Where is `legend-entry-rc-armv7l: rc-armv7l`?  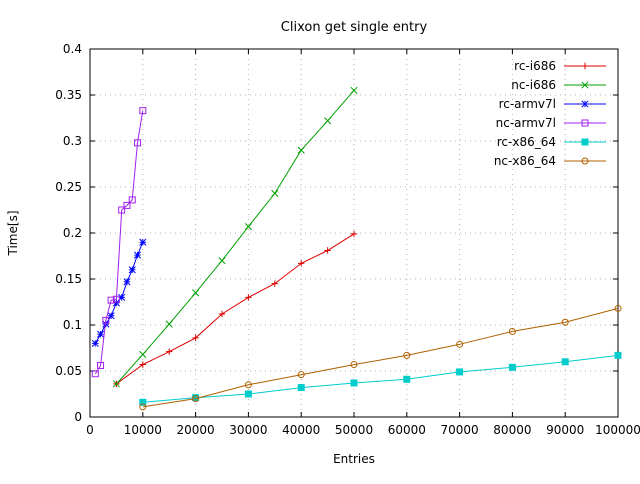 legend-entry-rc-armv7l: rc-armv7l is located at coordinates (552, 104).